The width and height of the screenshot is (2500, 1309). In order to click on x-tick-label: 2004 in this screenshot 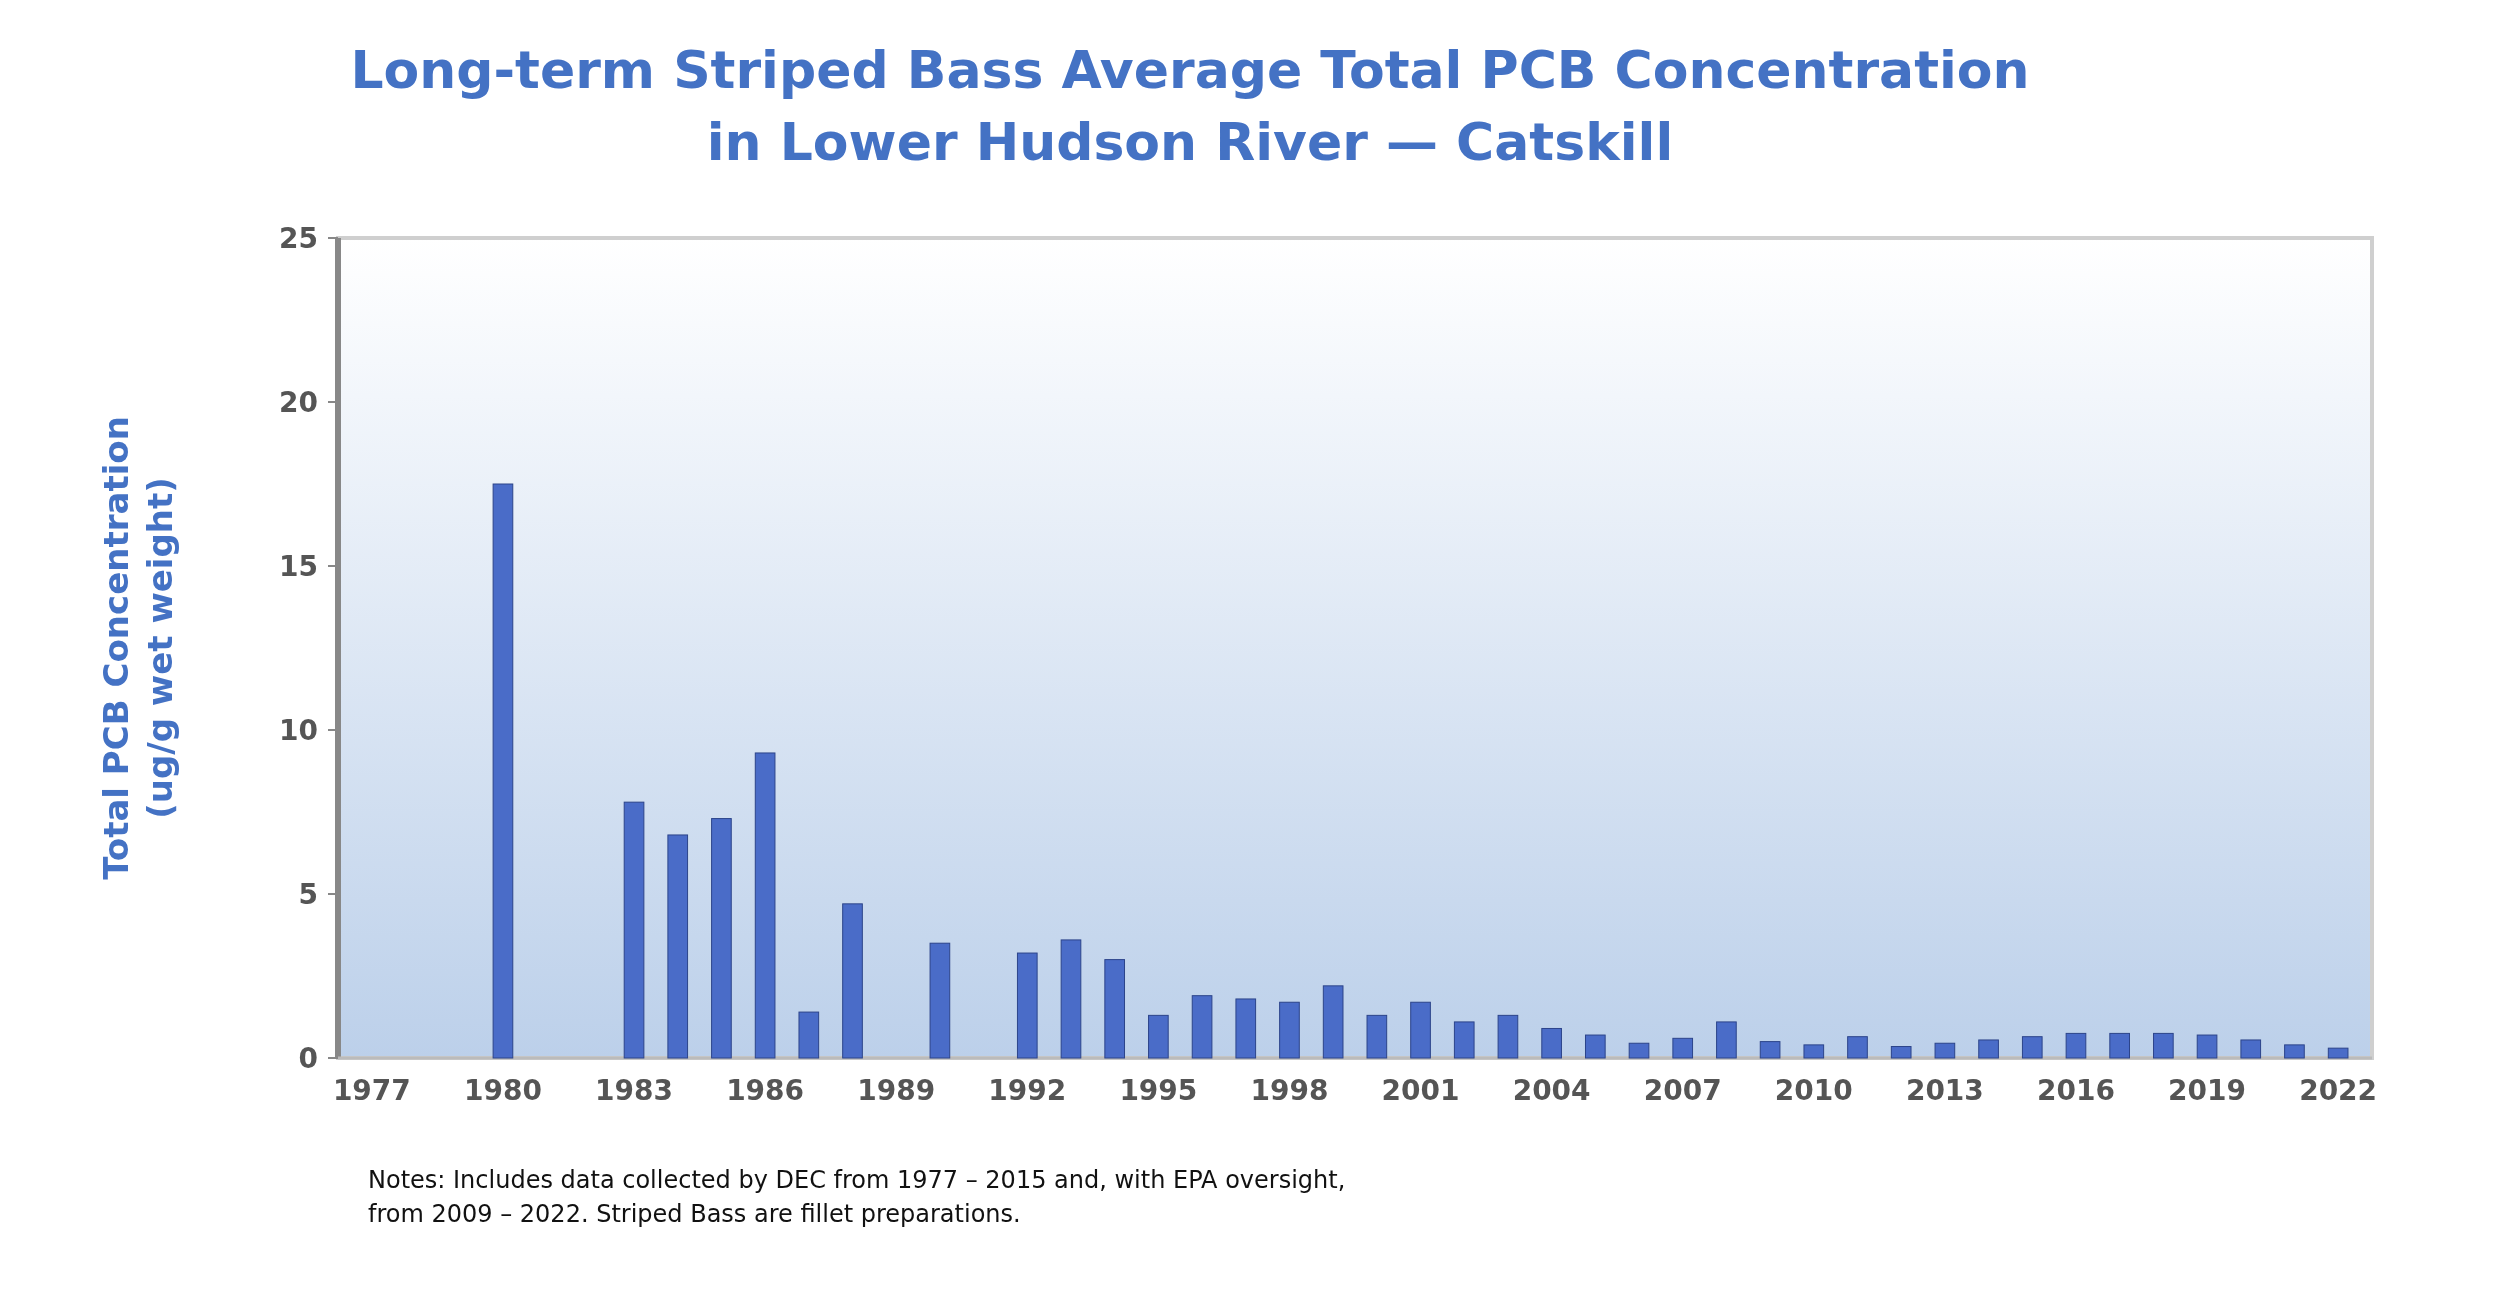, I will do `click(1551, 1090)`.